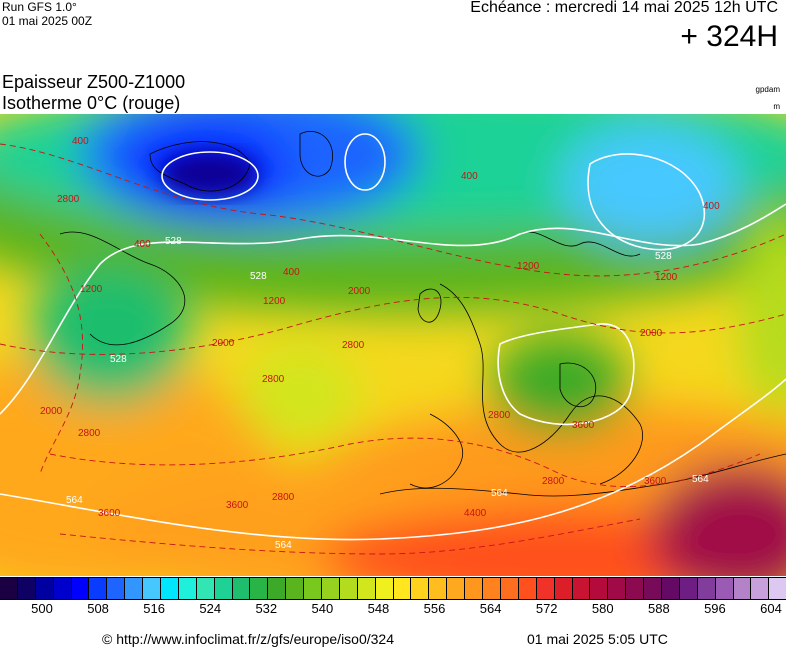 This screenshot has height=648, width=786. Describe the element at coordinates (546, 608) in the screenshot. I see `colorbar-tick-label: 572` at that location.